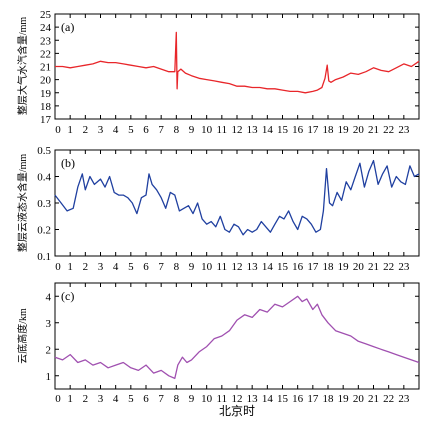  I want to click on panel-a-ytick-label-2: 19, so click(46, 94).